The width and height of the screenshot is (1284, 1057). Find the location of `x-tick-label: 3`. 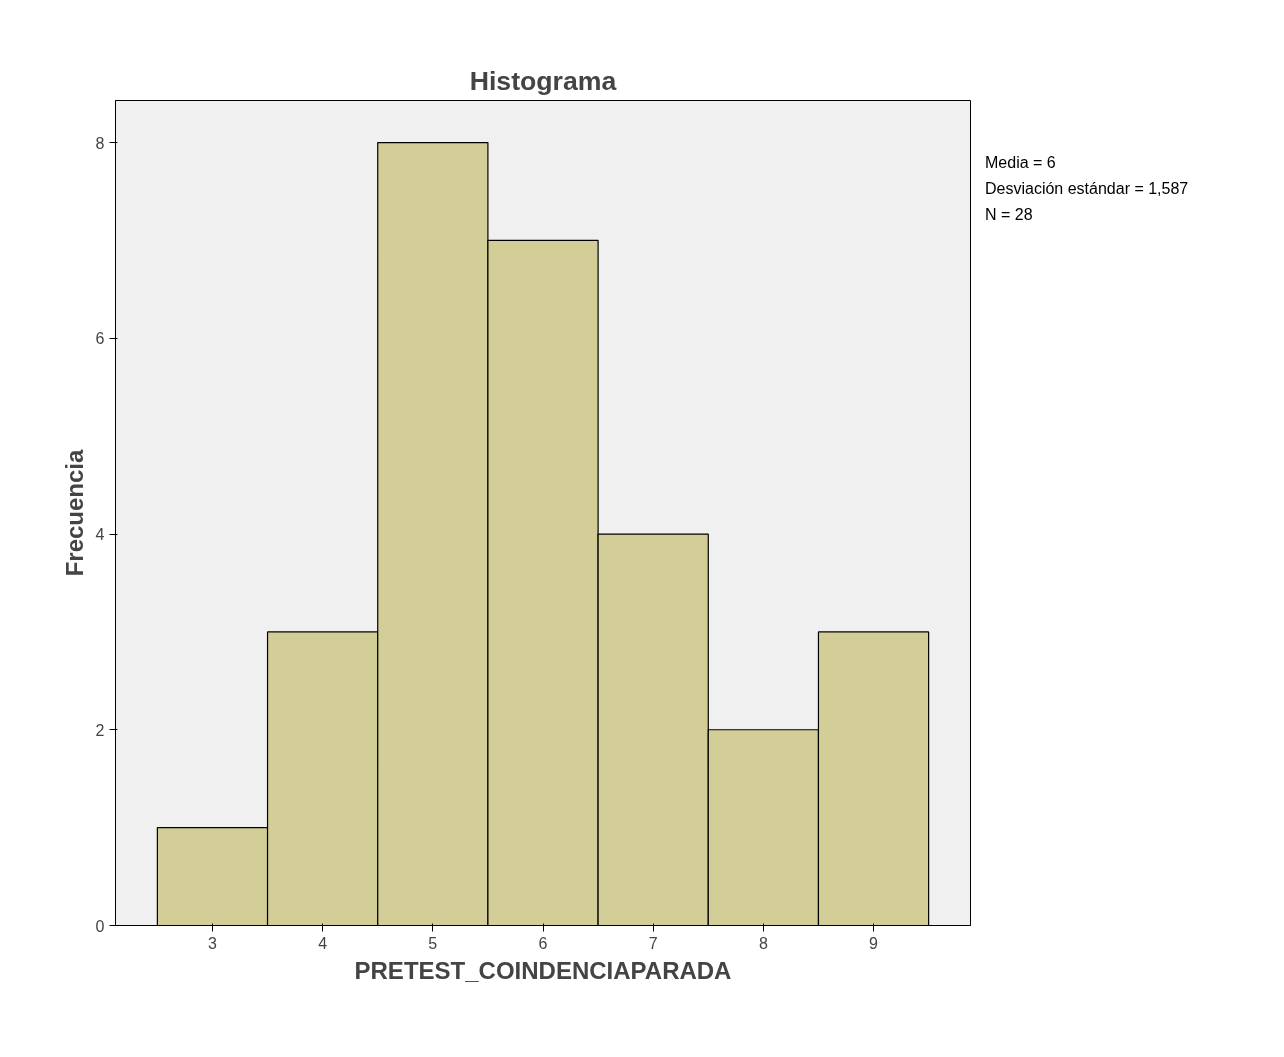

x-tick-label: 3 is located at coordinates (213, 943).